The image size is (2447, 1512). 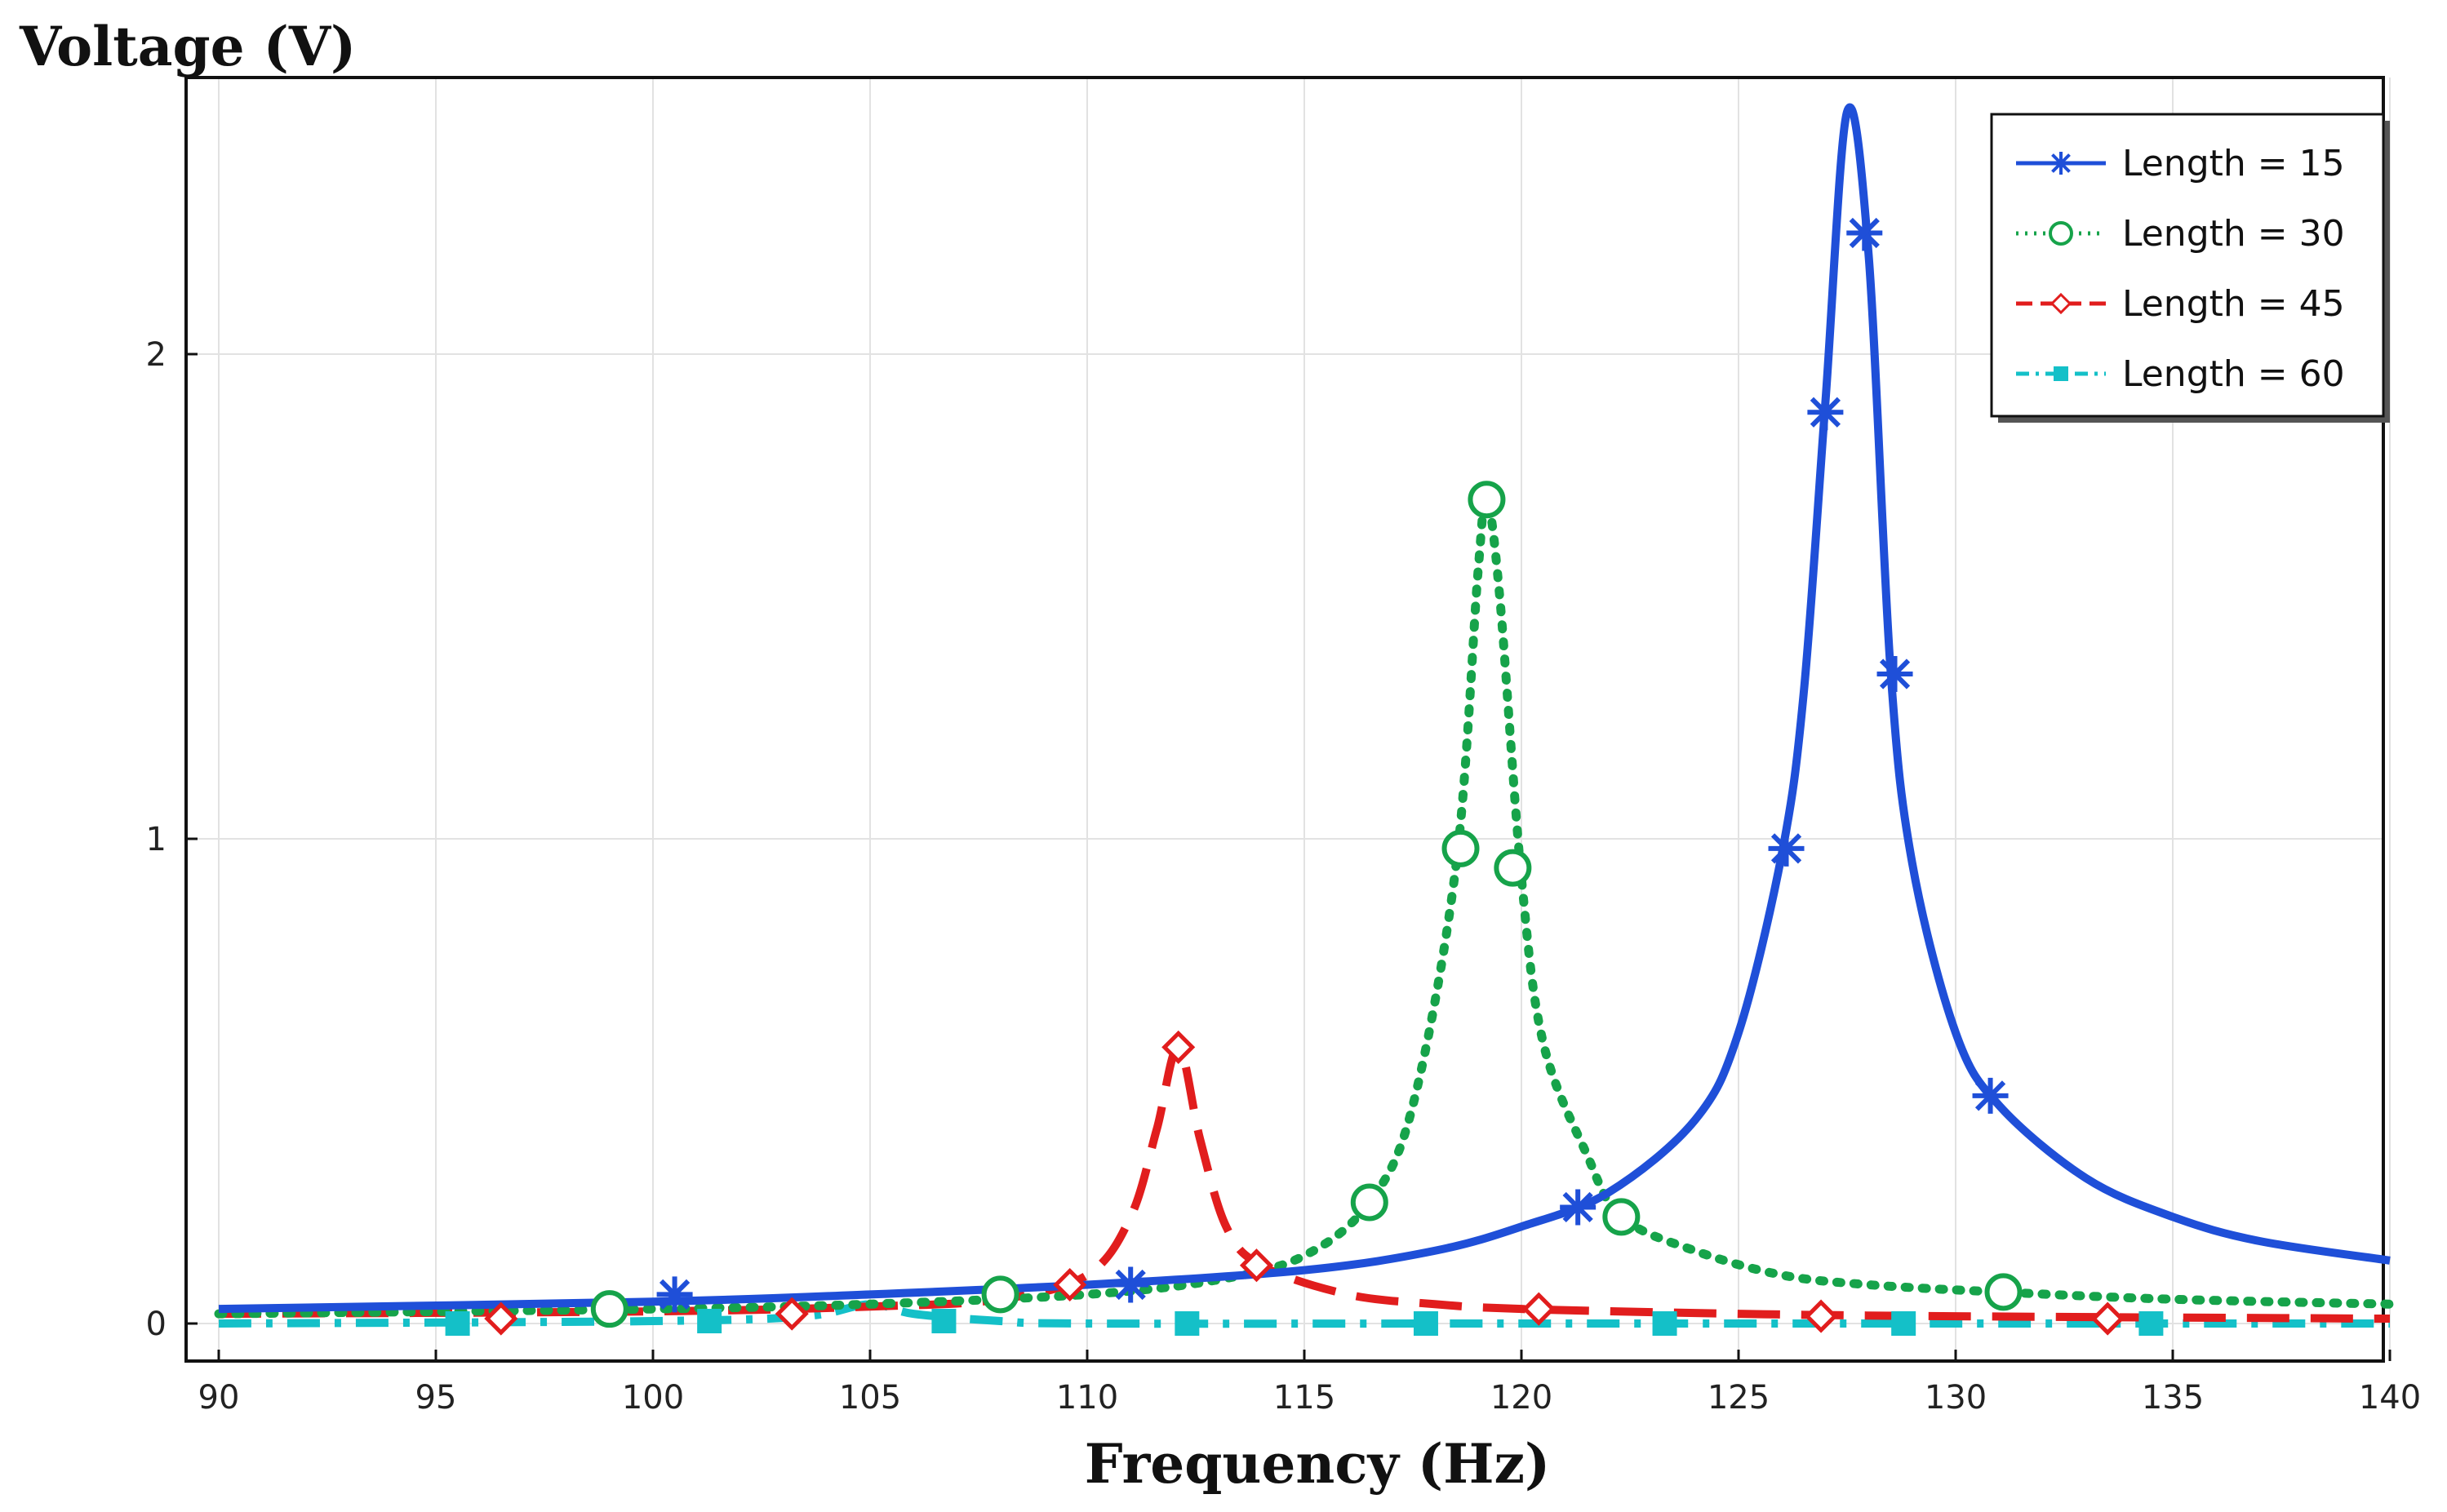 I want to click on legend-marker-star, so click(x=2061, y=163).